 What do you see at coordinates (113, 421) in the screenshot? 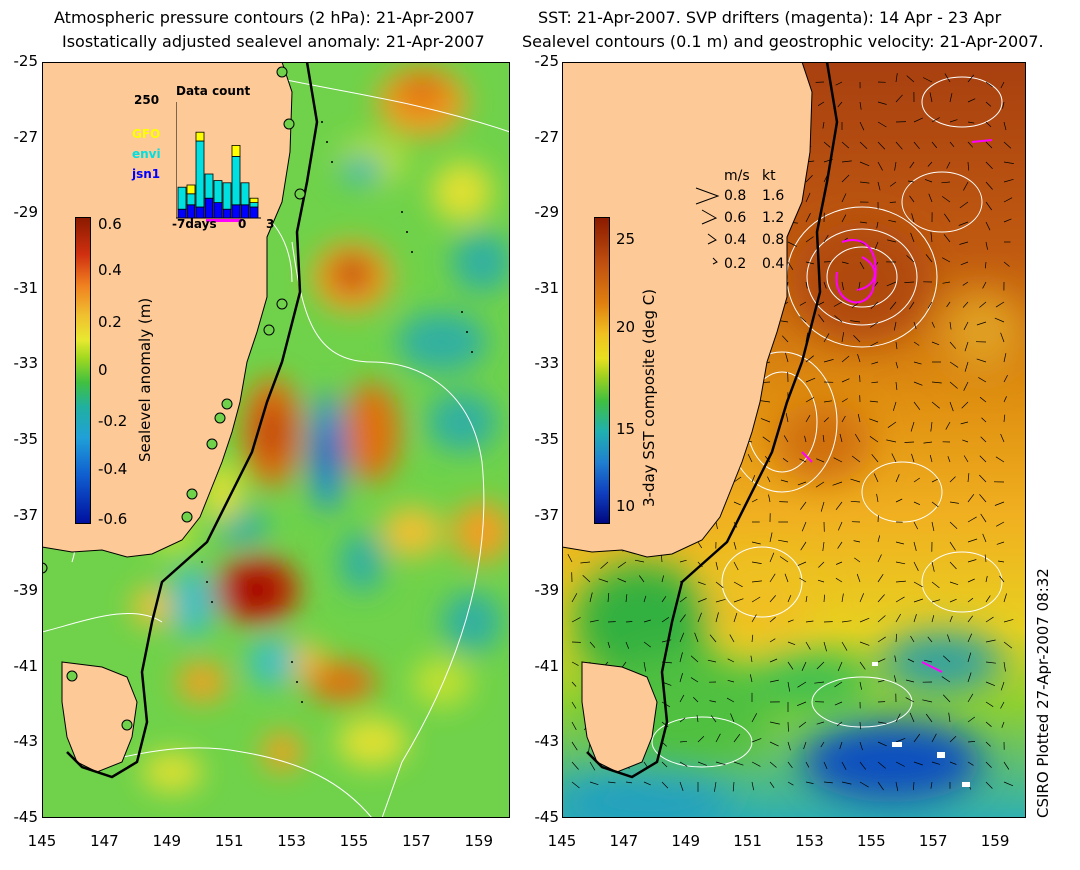
I see `sealevel-cbar-tick-4: -0.2` at bounding box center [113, 421].